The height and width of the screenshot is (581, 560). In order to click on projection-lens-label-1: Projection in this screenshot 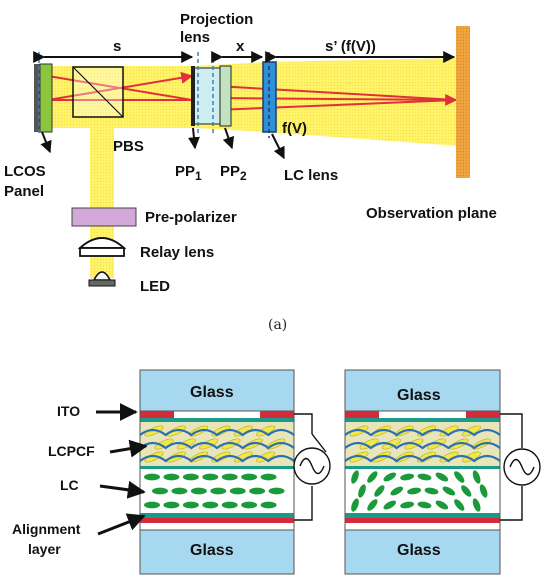, I will do `click(216, 19)`.